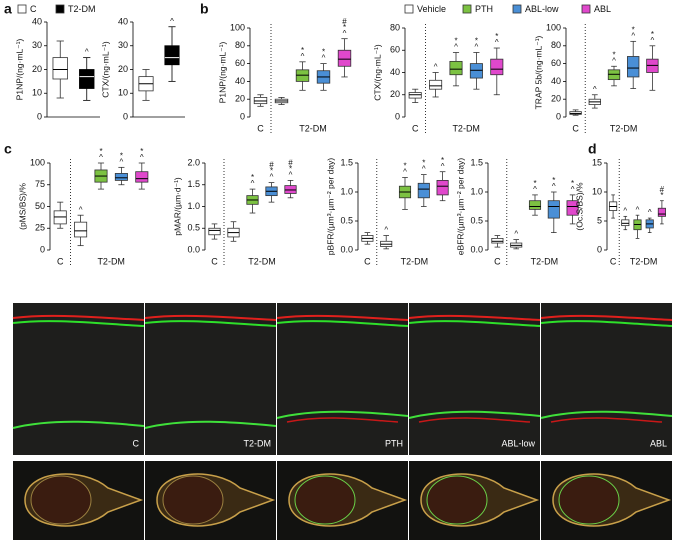  Describe the element at coordinates (518, 443) in the screenshot. I see `image-label: ABL-low` at that location.